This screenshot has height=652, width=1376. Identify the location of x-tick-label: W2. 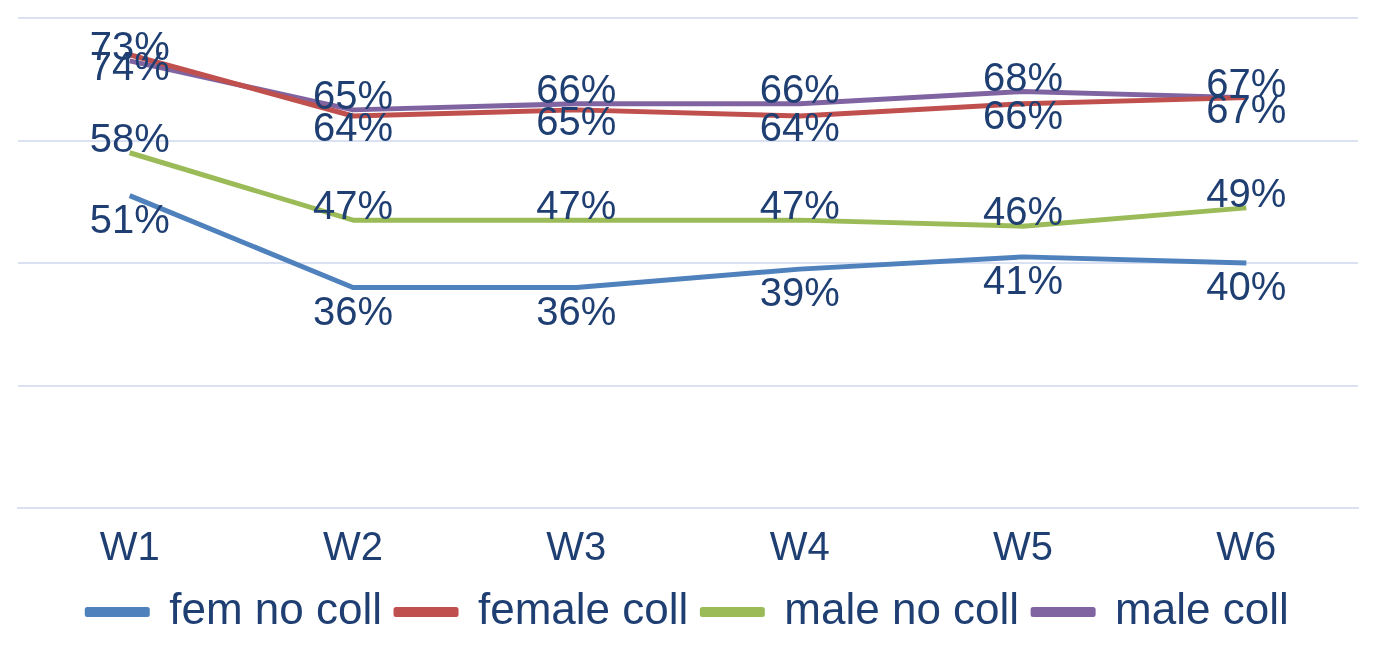
(353, 546).